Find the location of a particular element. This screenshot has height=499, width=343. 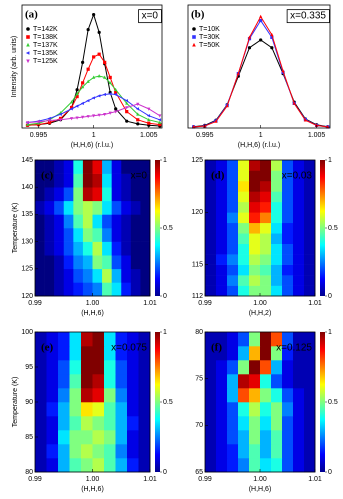

y-tick-label: 120 is located at coordinates (27, 296).